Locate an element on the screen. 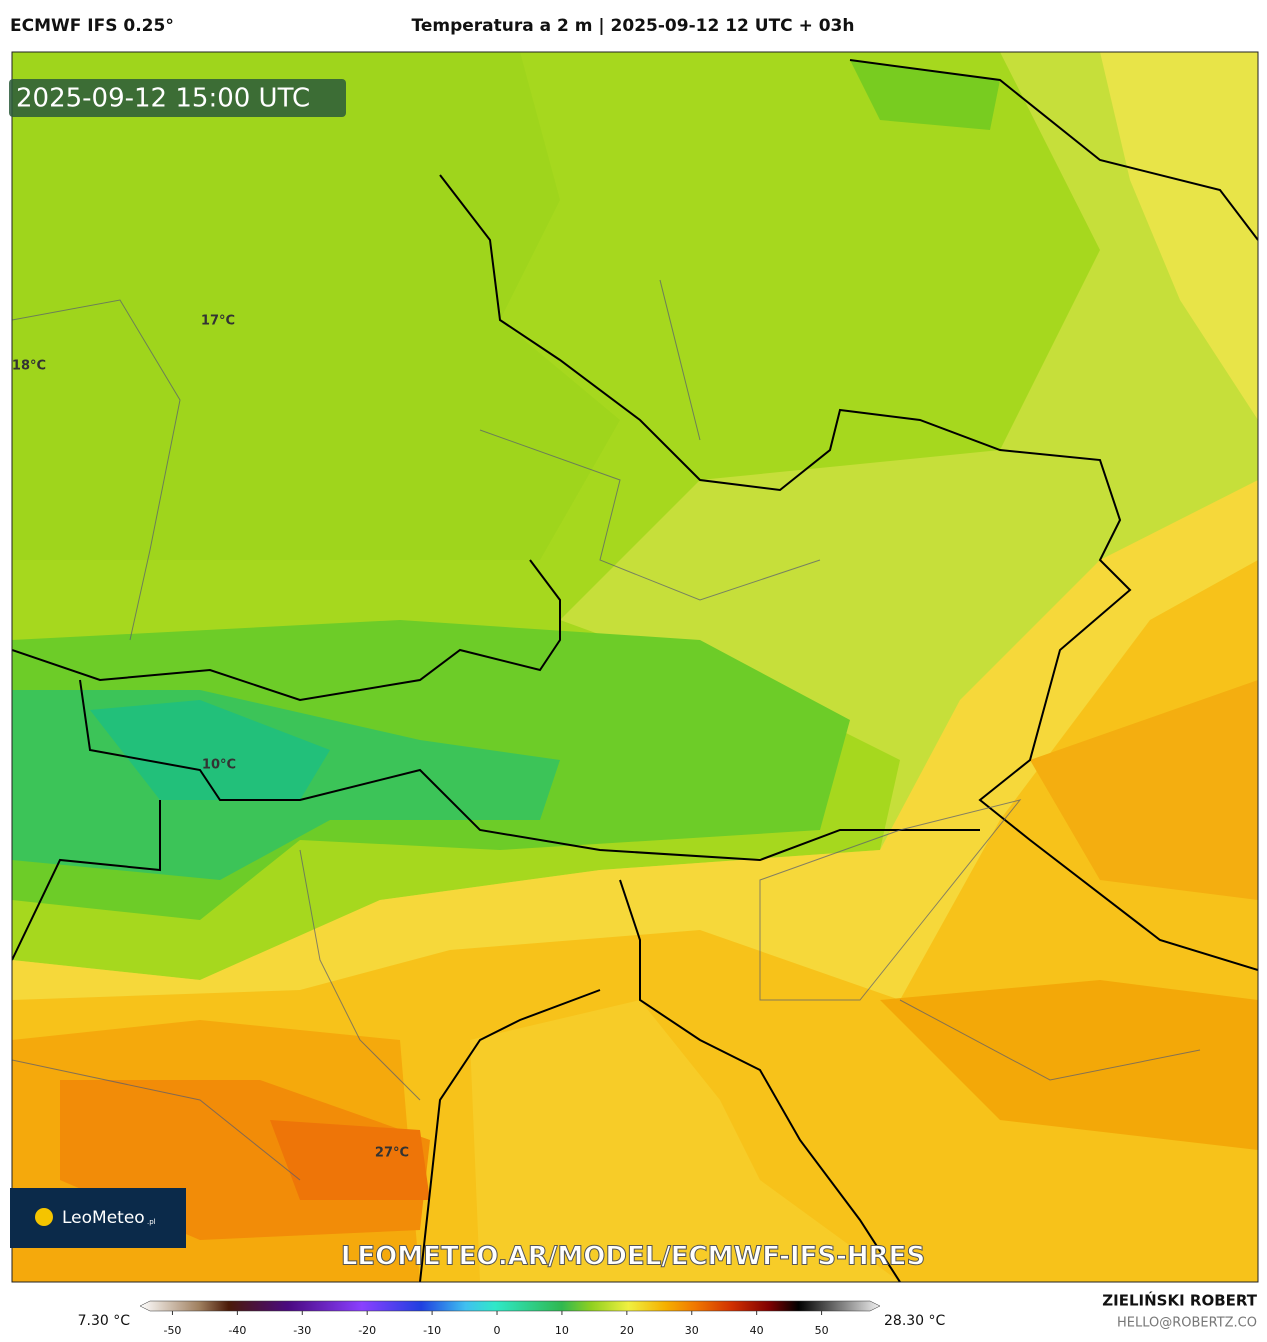 The height and width of the screenshot is (1342, 1267). logo-suffix: .pl is located at coordinates (151, 1222).